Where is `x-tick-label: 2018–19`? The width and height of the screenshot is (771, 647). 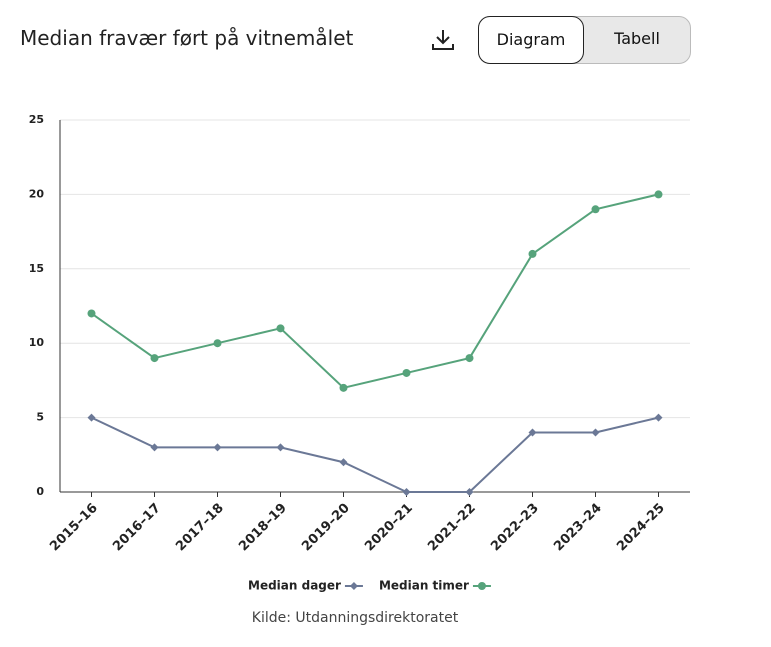
x-tick-label: 2018–19 is located at coordinates (263, 528).